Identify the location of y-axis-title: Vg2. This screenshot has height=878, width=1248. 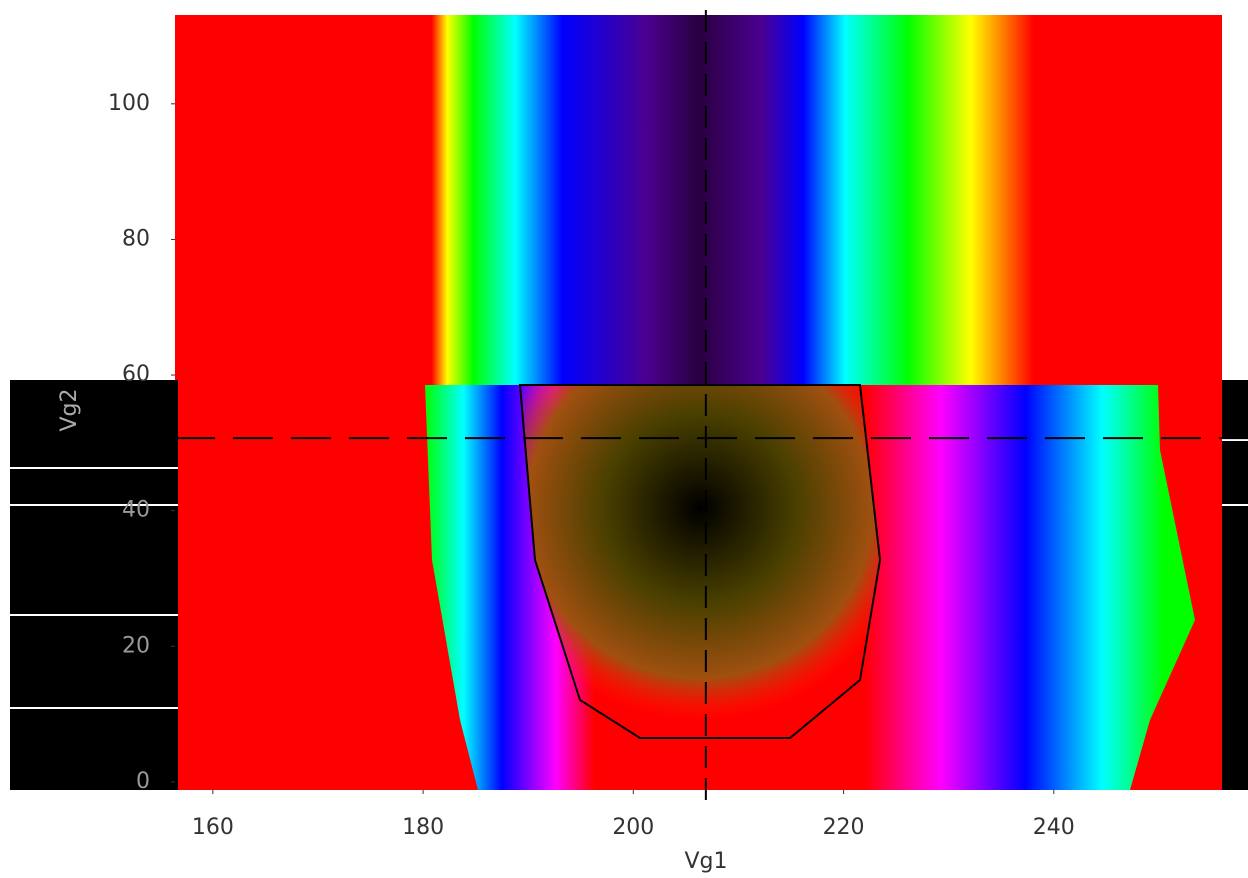
(69, 409).